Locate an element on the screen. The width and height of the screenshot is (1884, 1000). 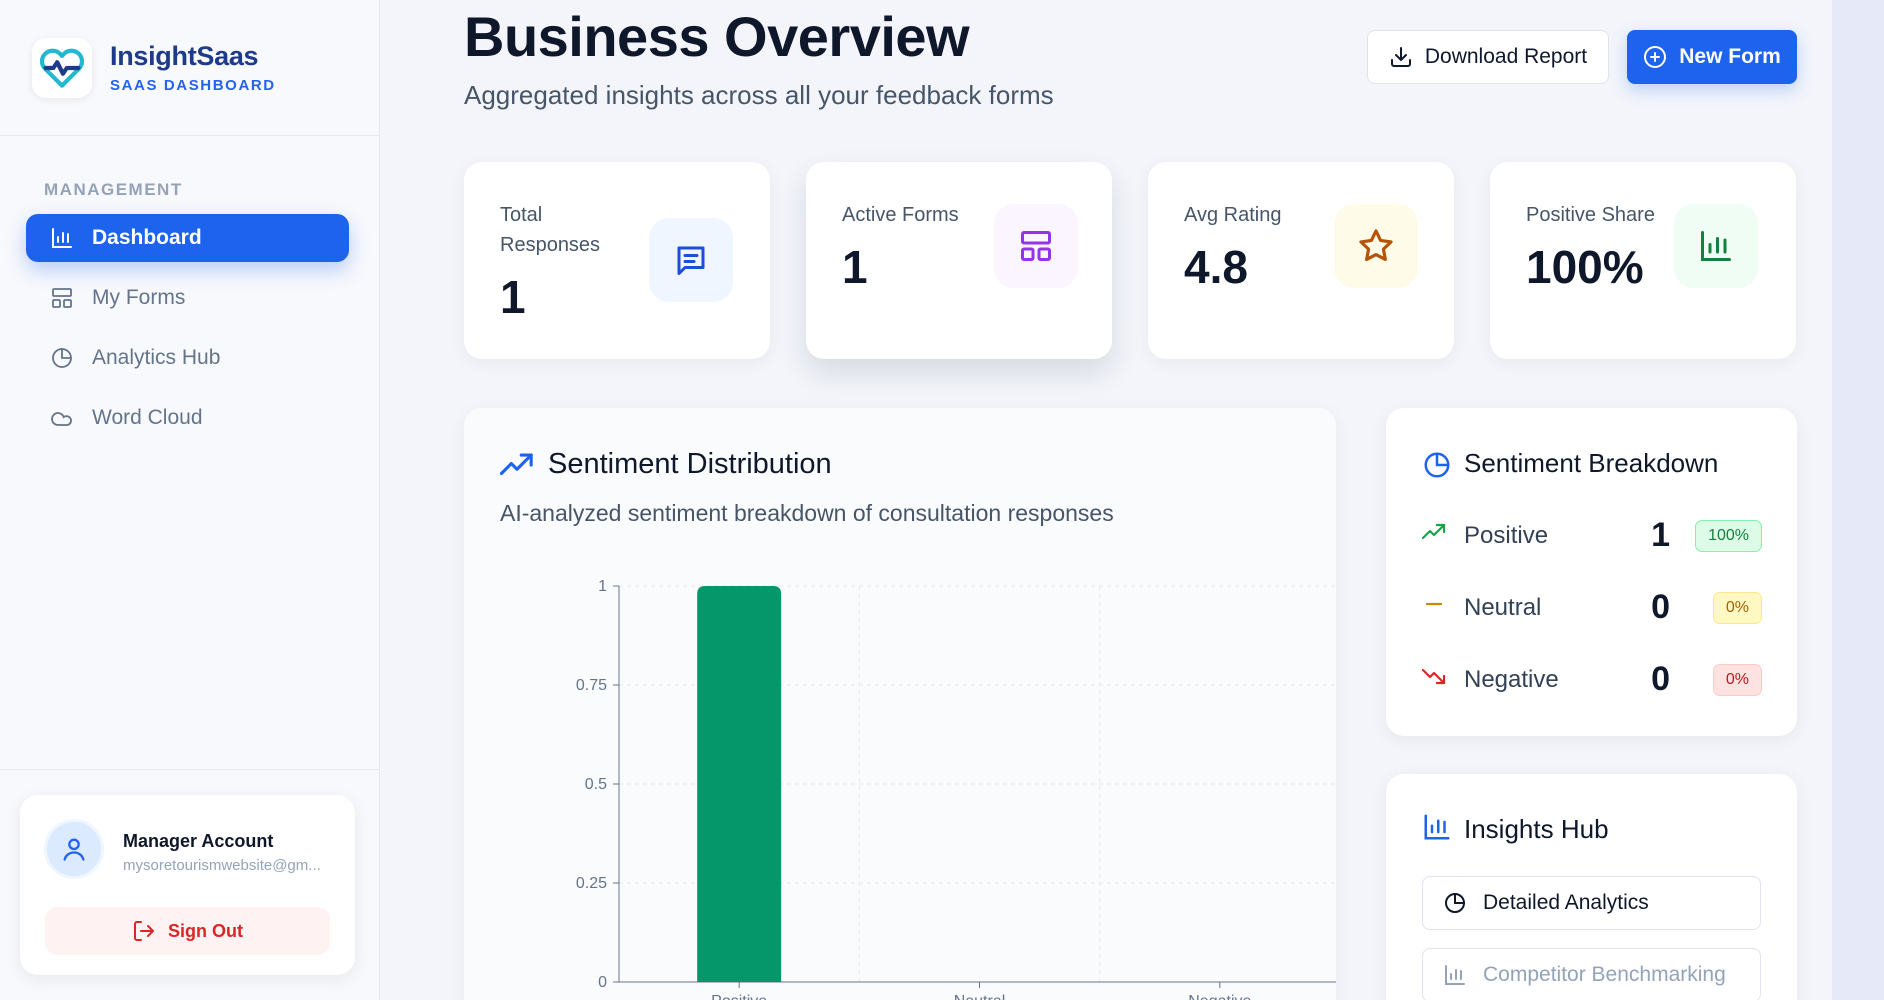
cloud-icon is located at coordinates (61, 419).